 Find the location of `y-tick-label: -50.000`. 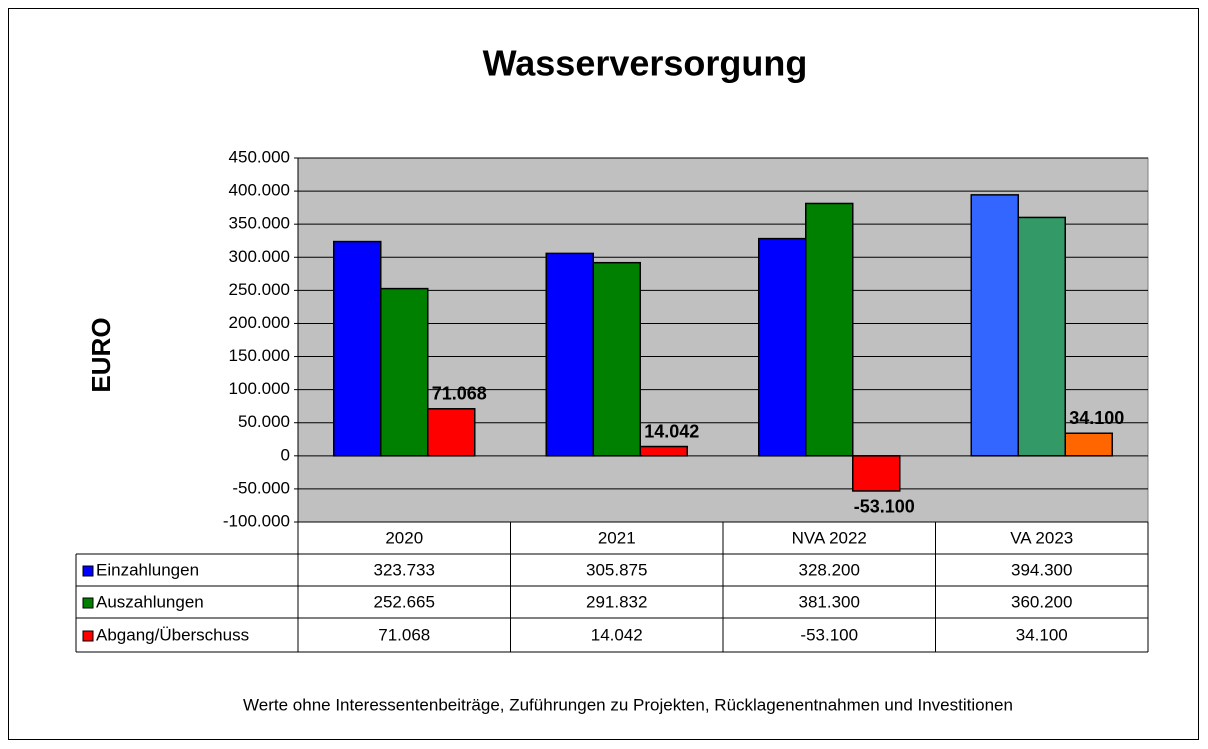

y-tick-label: -50.000 is located at coordinates (261, 487).